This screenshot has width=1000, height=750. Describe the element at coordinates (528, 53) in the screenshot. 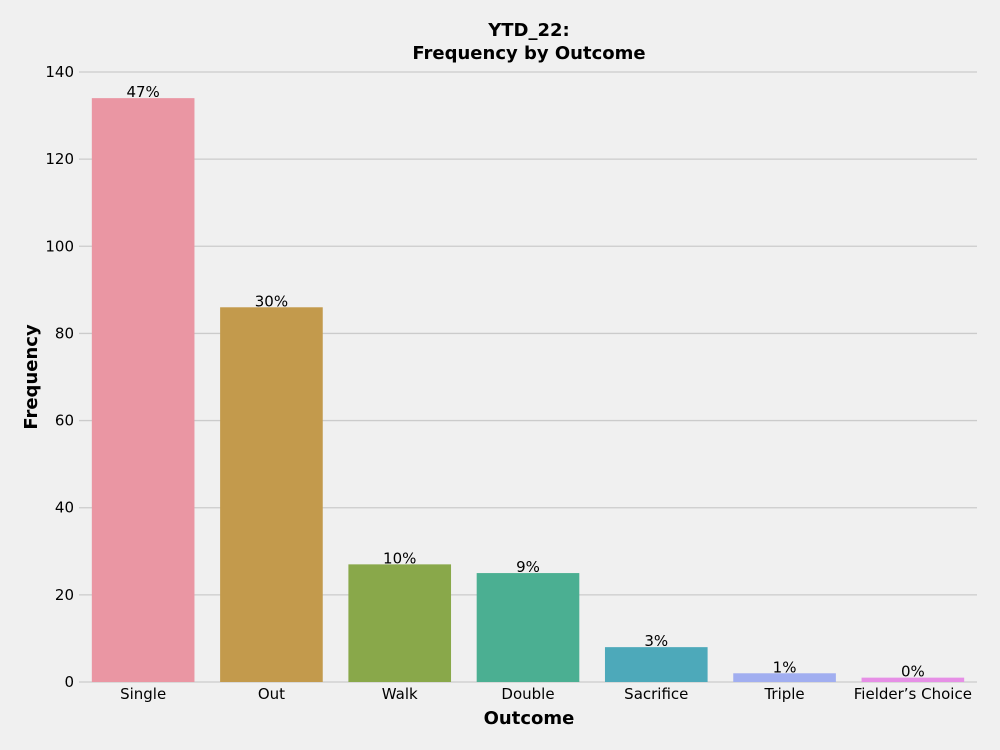

I see `chart-title-line2: Frequency by Outcome` at that location.